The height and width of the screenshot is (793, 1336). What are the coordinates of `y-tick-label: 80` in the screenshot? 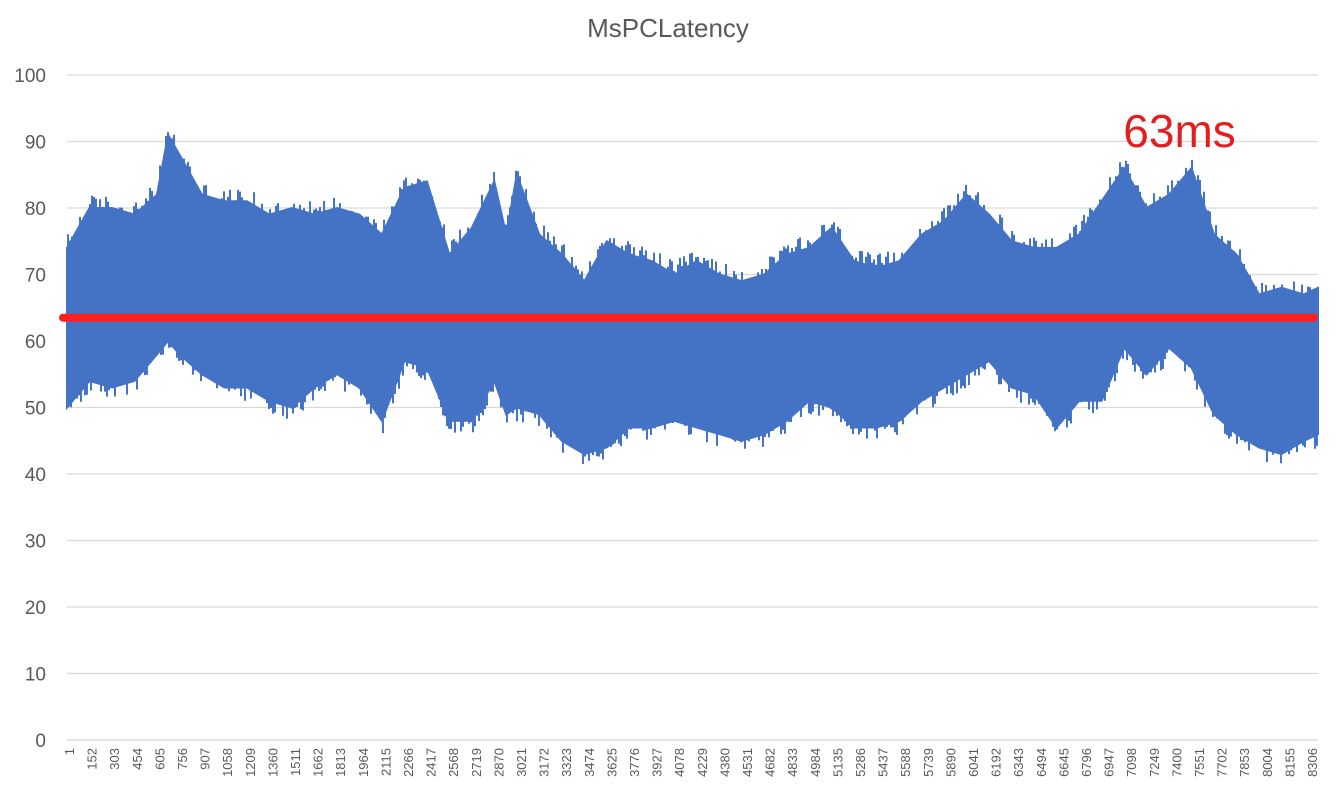 It's located at (35, 209).